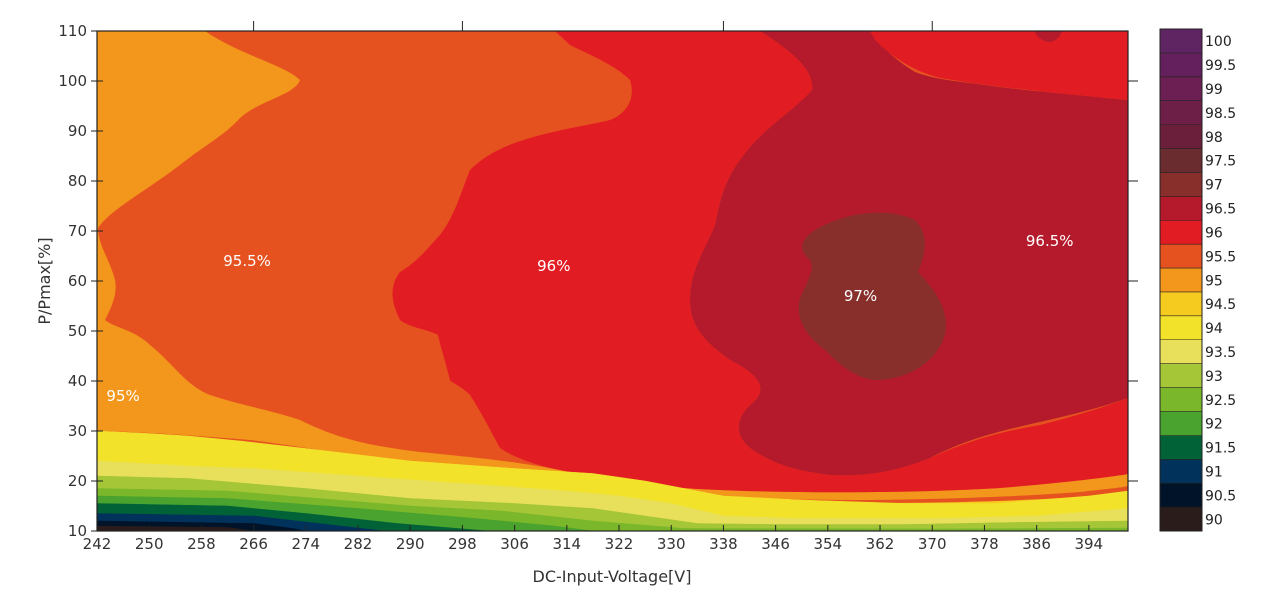  What do you see at coordinates (1214, 520) in the screenshot?
I see `colorbar-label: 90` at bounding box center [1214, 520].